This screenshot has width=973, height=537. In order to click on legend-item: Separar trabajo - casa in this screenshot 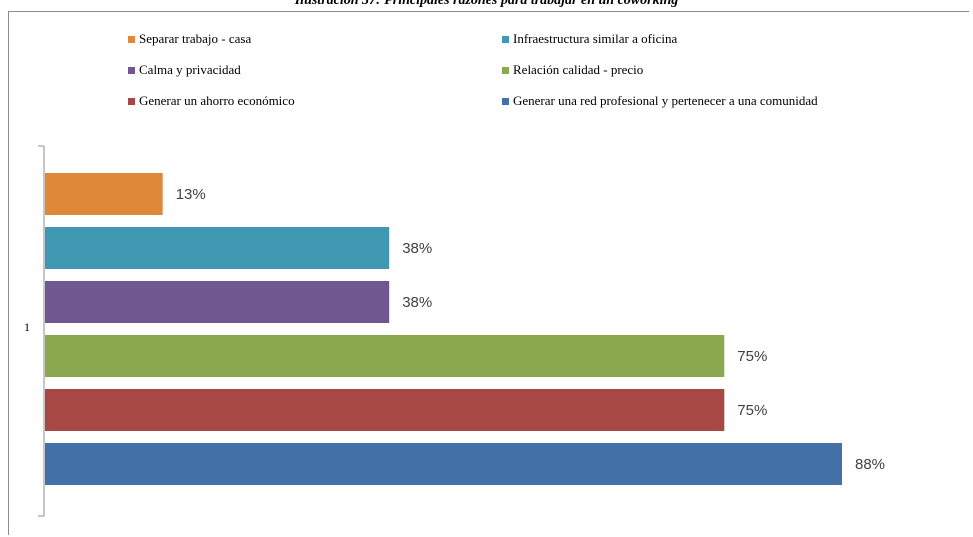, I will do `click(189, 39)`.